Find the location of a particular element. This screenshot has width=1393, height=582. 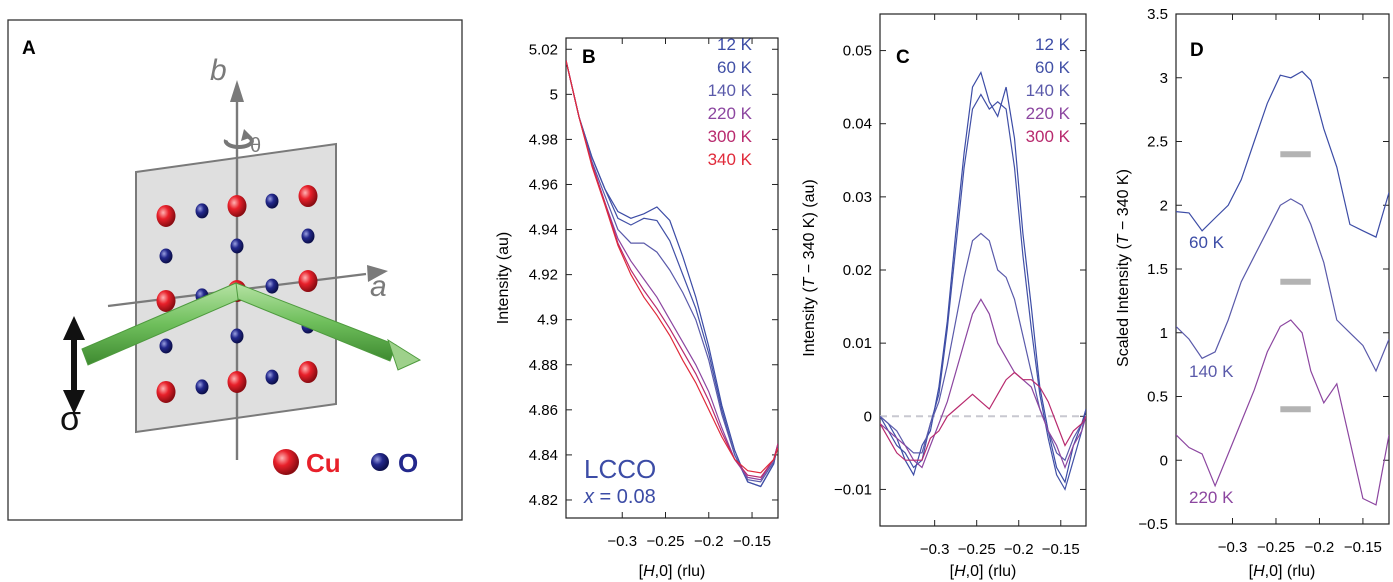

panel-d-ylabel: Scaled Intensity (T − 340 K) is located at coordinates (1123, 268).